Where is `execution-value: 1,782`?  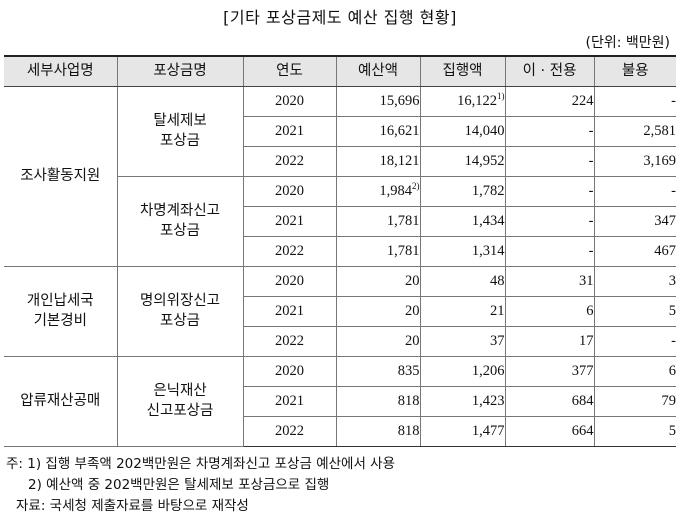 execution-value: 1,782 is located at coordinates (488, 190).